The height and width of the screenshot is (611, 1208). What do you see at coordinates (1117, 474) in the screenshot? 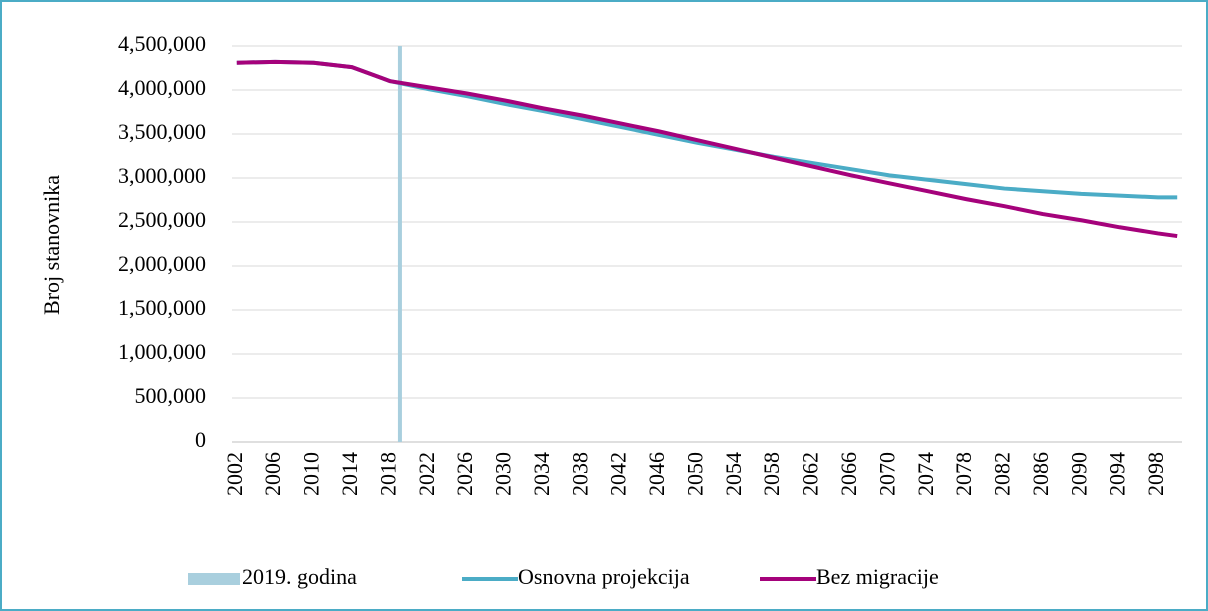
I see `x-tick-label: 2094` at bounding box center [1117, 474].